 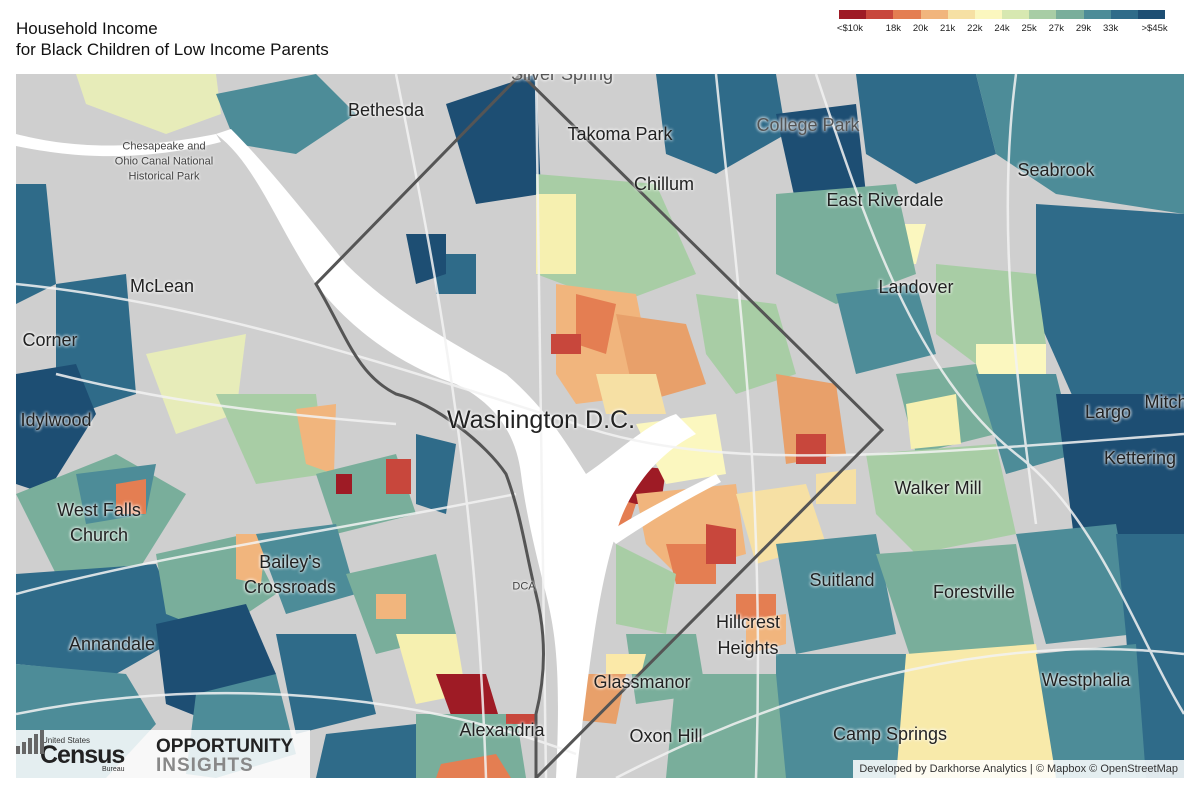 What do you see at coordinates (290, 587) in the screenshot?
I see `place-crossroads: Crossroads` at bounding box center [290, 587].